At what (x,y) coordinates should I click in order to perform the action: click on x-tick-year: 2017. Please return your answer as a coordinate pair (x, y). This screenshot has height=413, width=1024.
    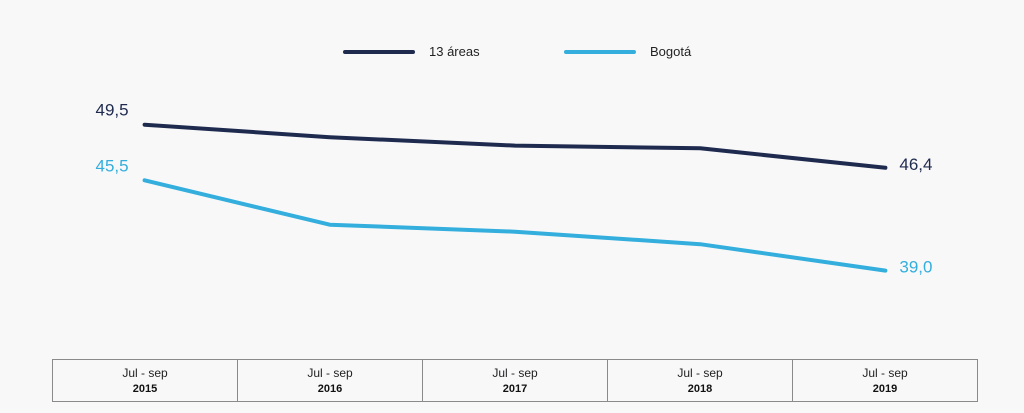
    Looking at the image, I should click on (515, 388).